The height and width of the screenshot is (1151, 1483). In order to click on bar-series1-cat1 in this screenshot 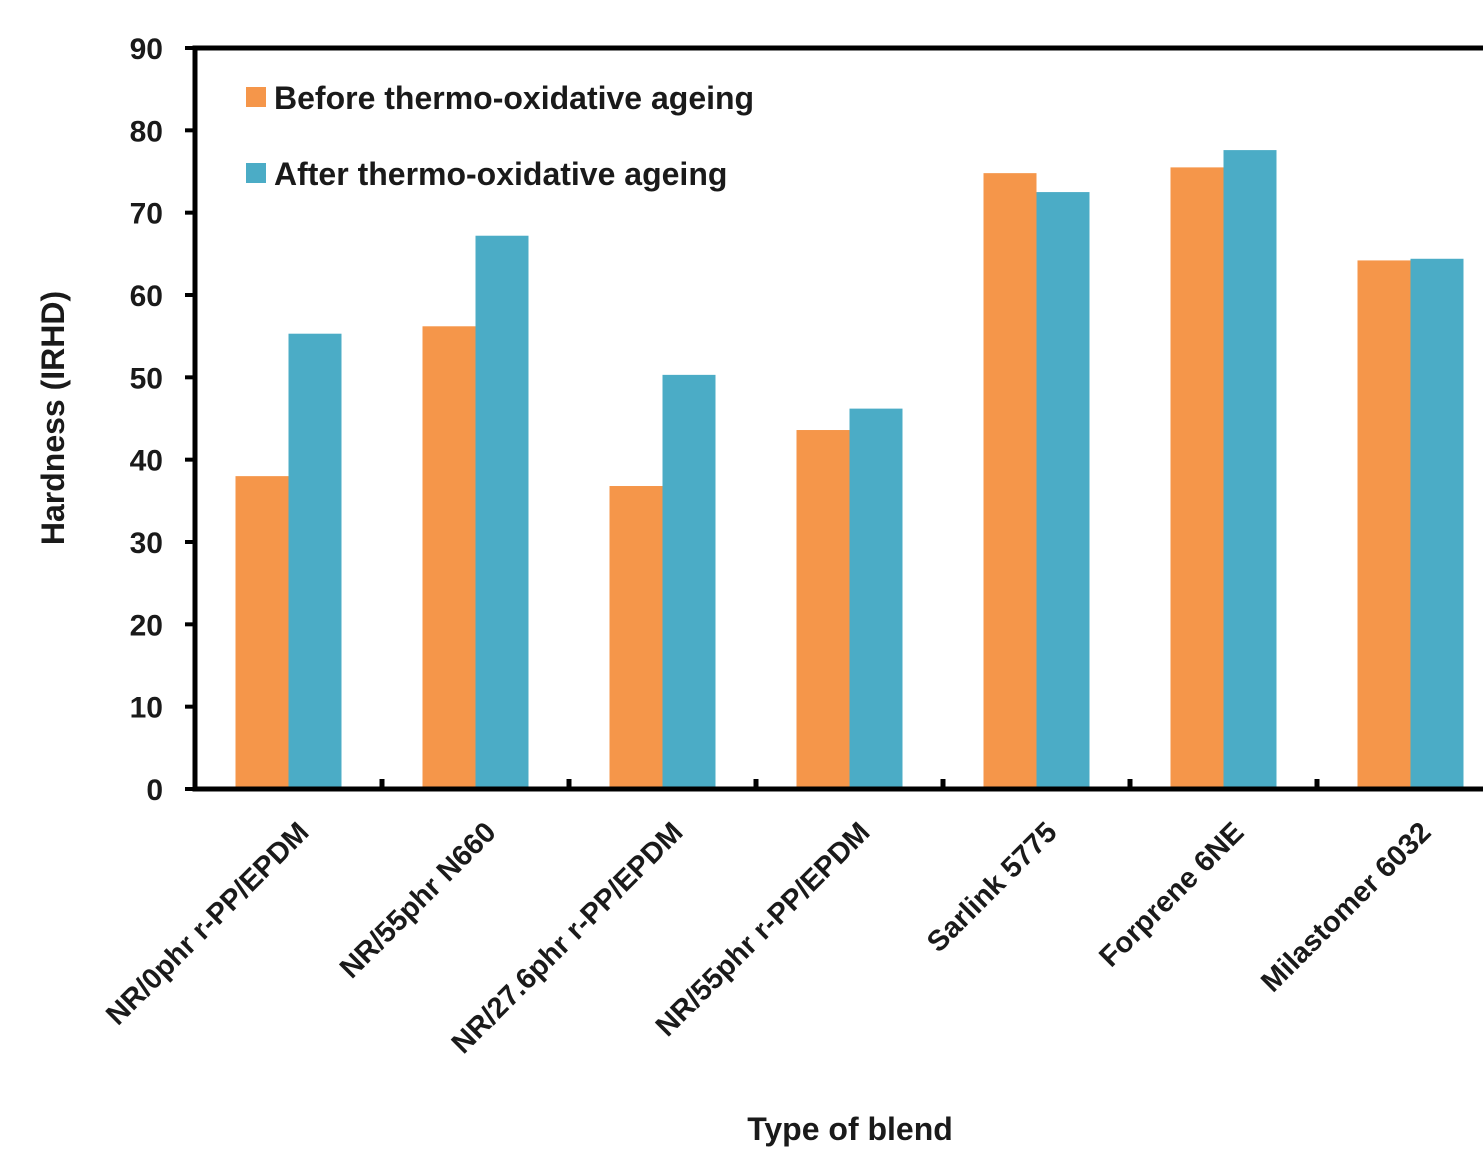, I will do `click(262, 632)`.